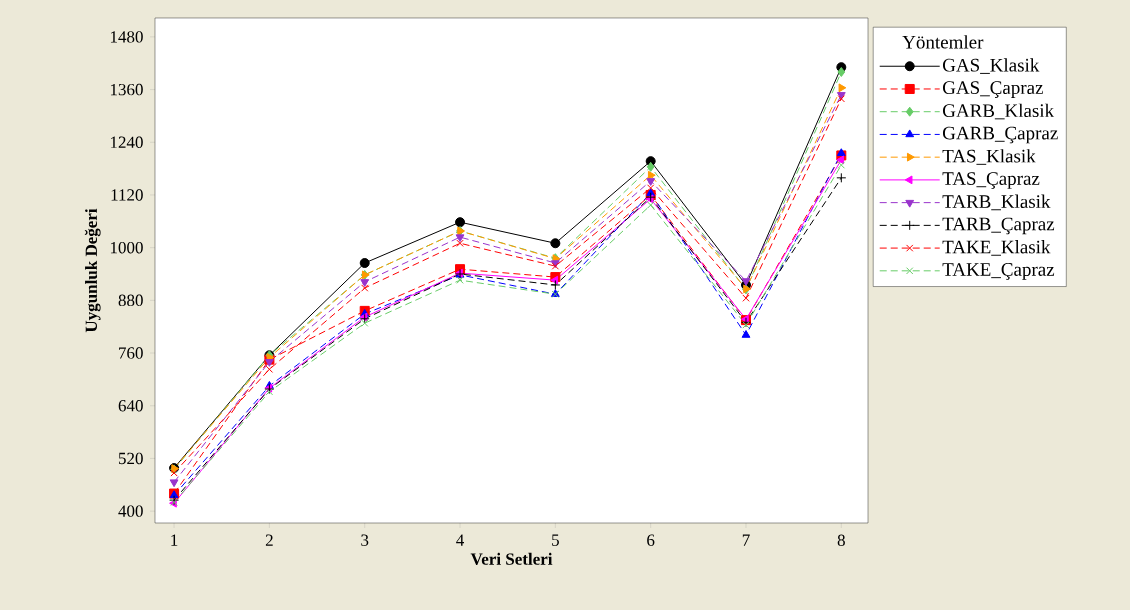 This screenshot has width=1130, height=610. Describe the element at coordinates (998, 226) in the screenshot. I see `legend-label: TARB_Çapraz` at that location.